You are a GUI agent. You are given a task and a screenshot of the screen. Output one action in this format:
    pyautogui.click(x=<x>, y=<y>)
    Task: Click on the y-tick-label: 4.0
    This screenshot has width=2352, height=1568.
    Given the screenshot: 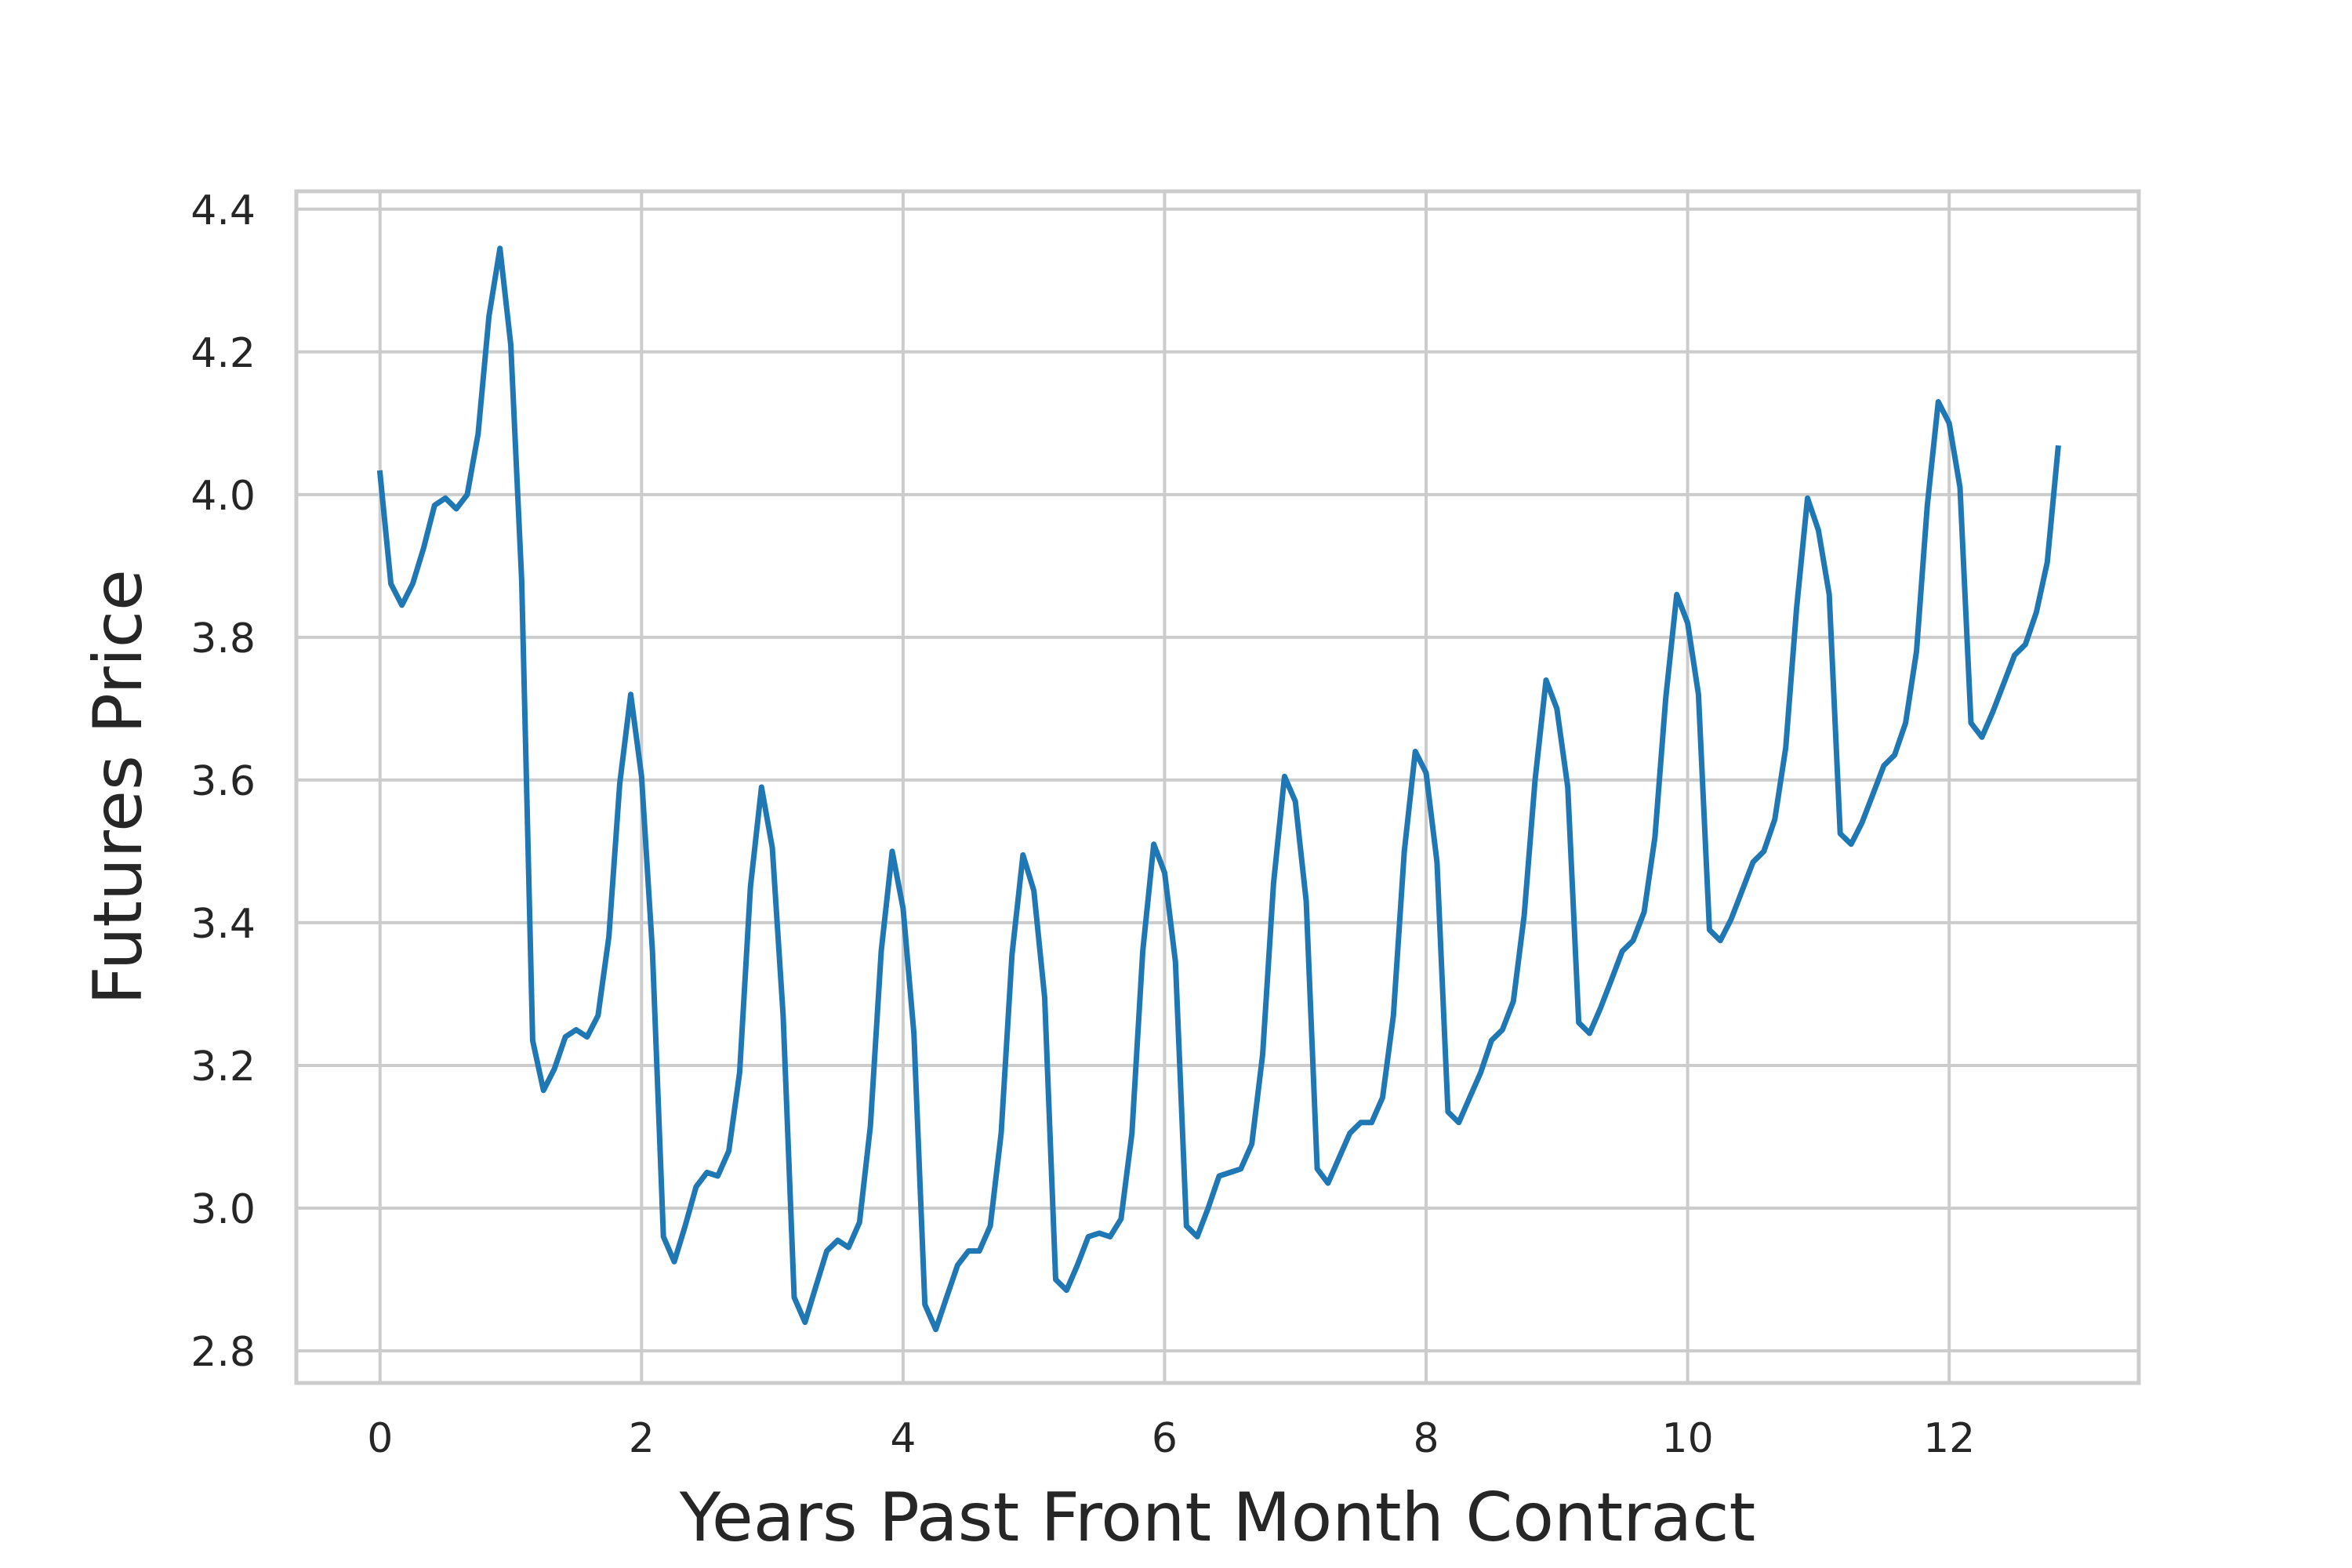 What is the action you would take?
    pyautogui.click(x=223, y=496)
    